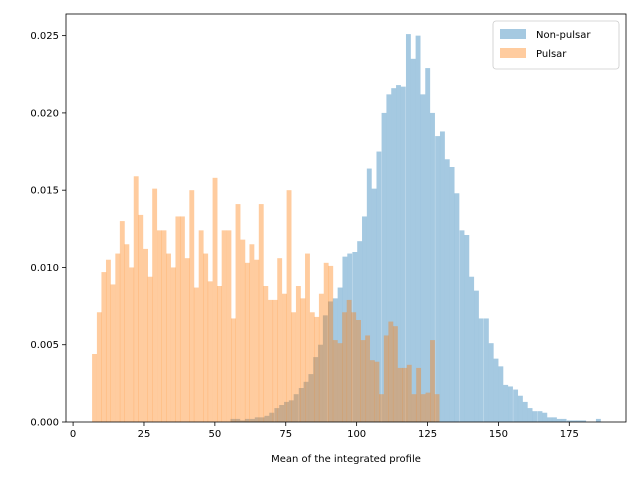 This screenshot has width=640, height=480. I want to click on x-axis-label: Mean of the integrated profile, so click(346, 459).